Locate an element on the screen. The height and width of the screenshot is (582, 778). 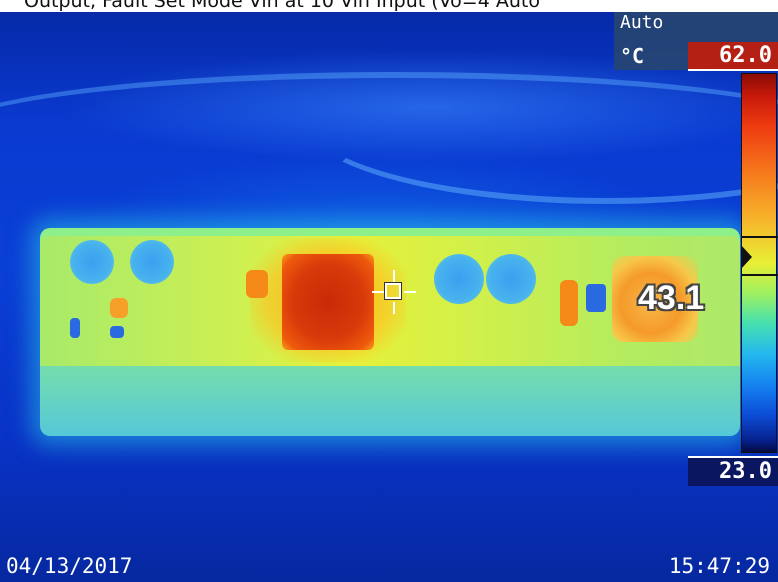
min-temp-value: 23.0 is located at coordinates (745, 471).